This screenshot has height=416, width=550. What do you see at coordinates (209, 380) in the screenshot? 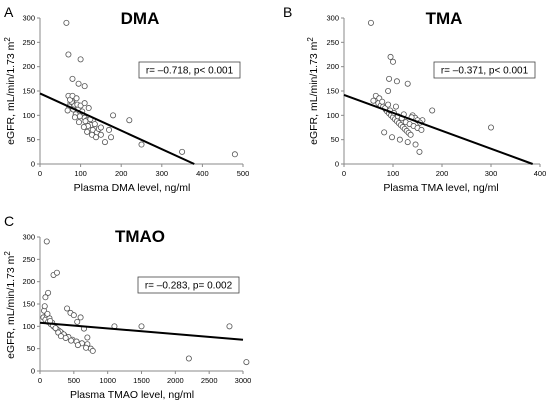
I see `x-tick-label: 2500` at bounding box center [209, 380].